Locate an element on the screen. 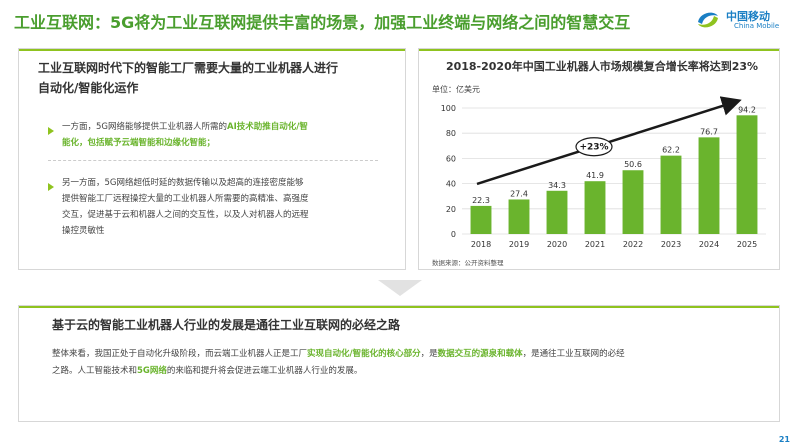 This screenshot has height=448, width=800. bar-value-label: 22.3 is located at coordinates (481, 200).